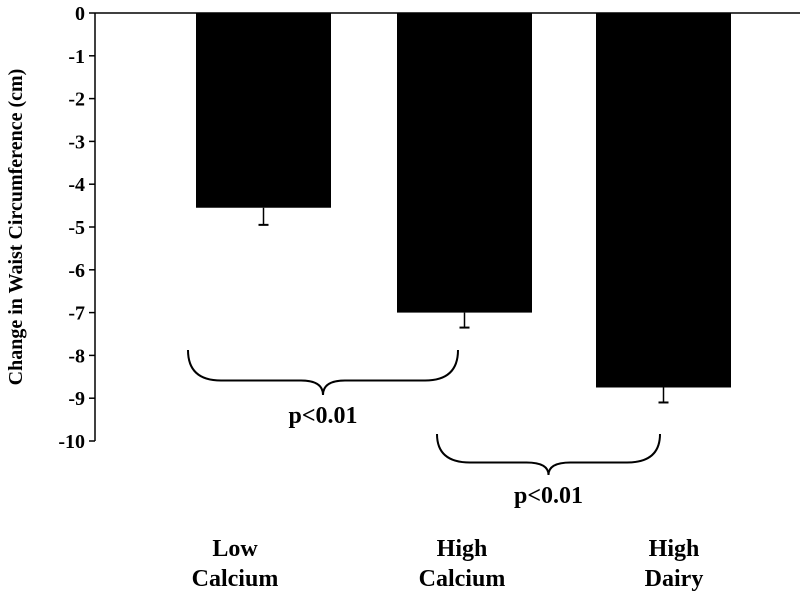 This screenshot has height=602, width=800. Describe the element at coordinates (76, 142) in the screenshot. I see `y-tick-label: -3` at that location.